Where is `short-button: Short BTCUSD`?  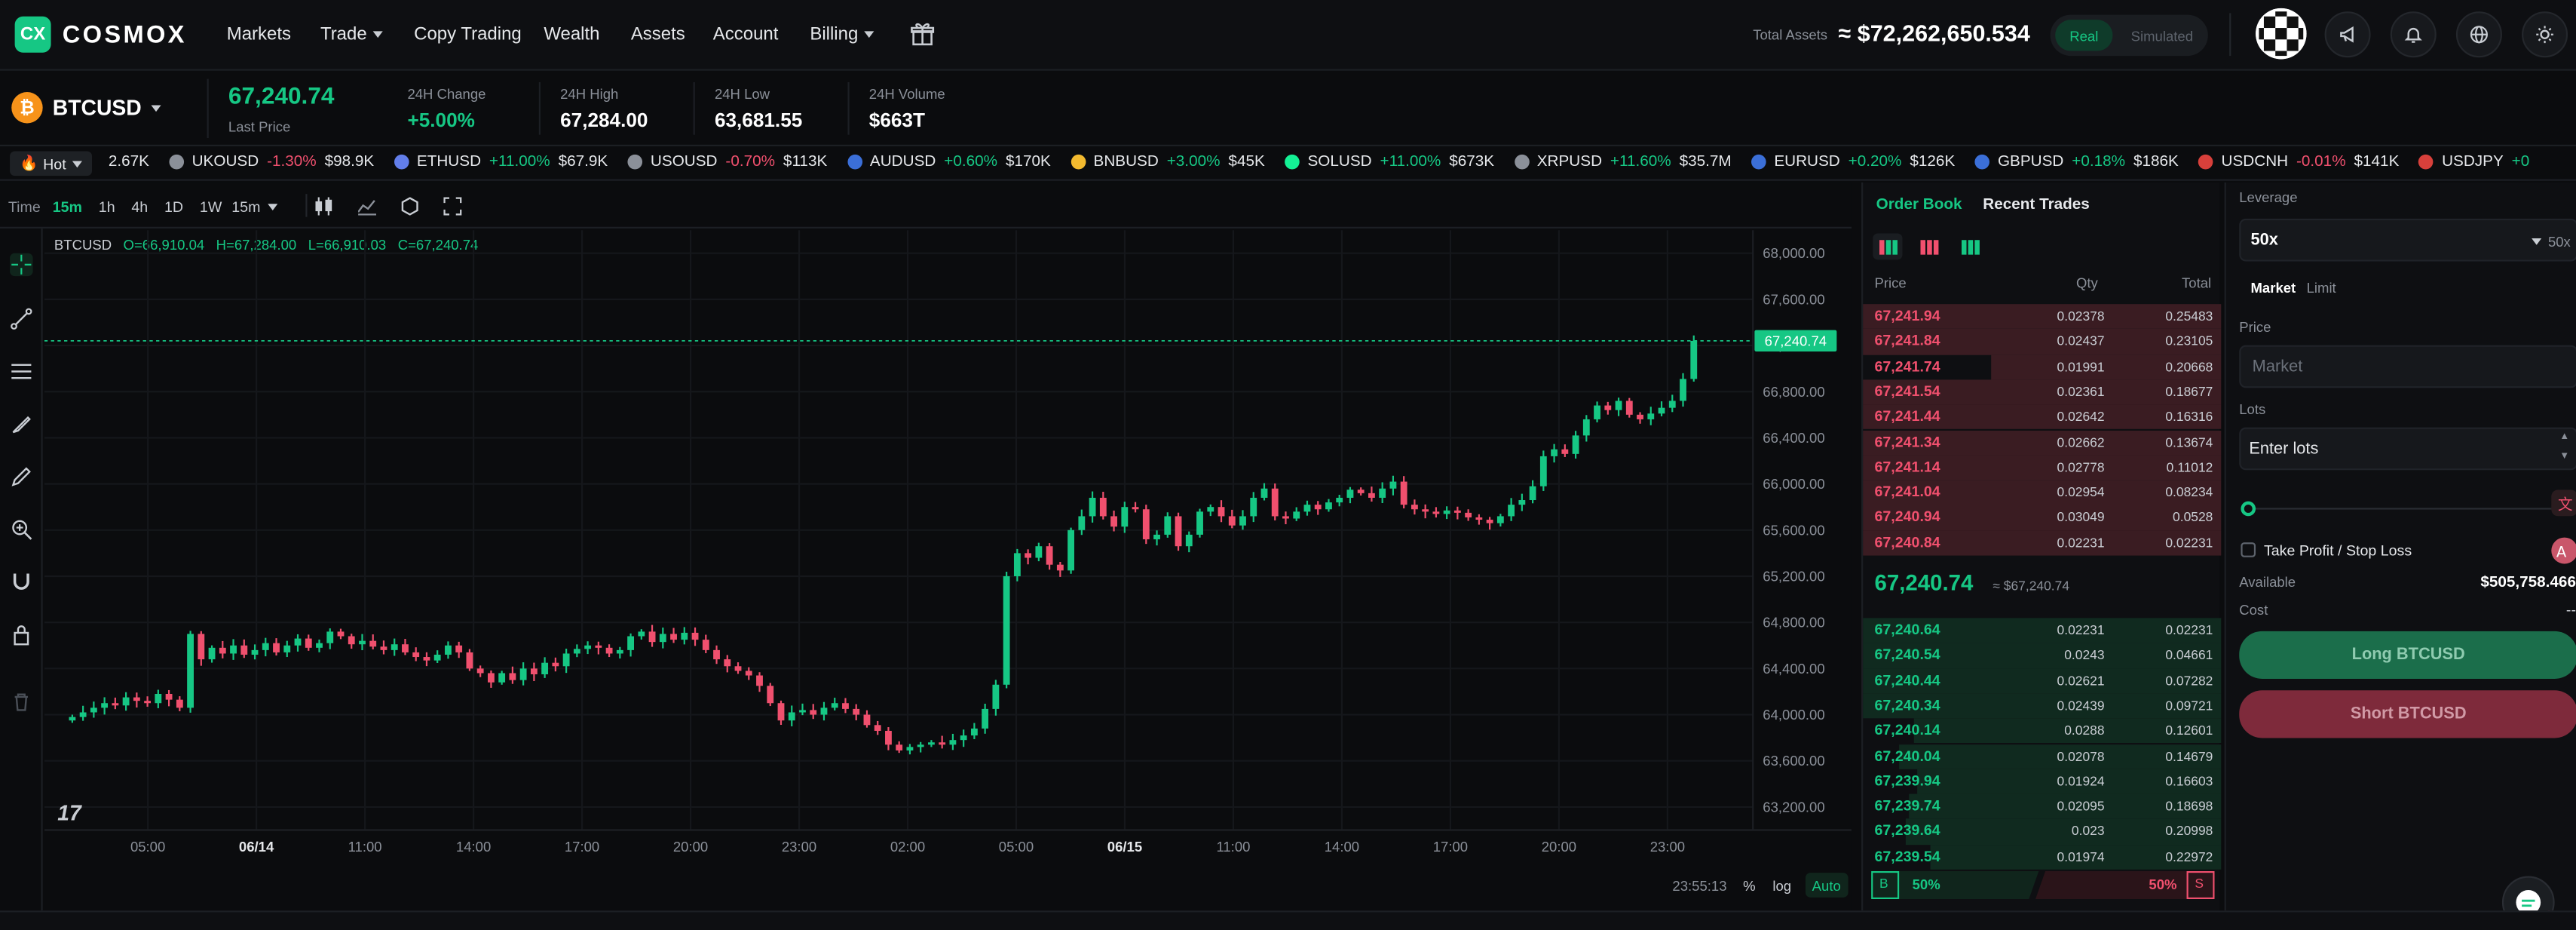
short-button: Short BTCUSD is located at coordinates (2407, 714).